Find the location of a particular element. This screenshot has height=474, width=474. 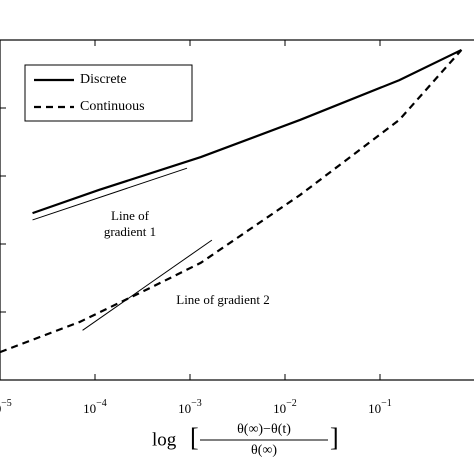

legend-box is located at coordinates (108, 93).